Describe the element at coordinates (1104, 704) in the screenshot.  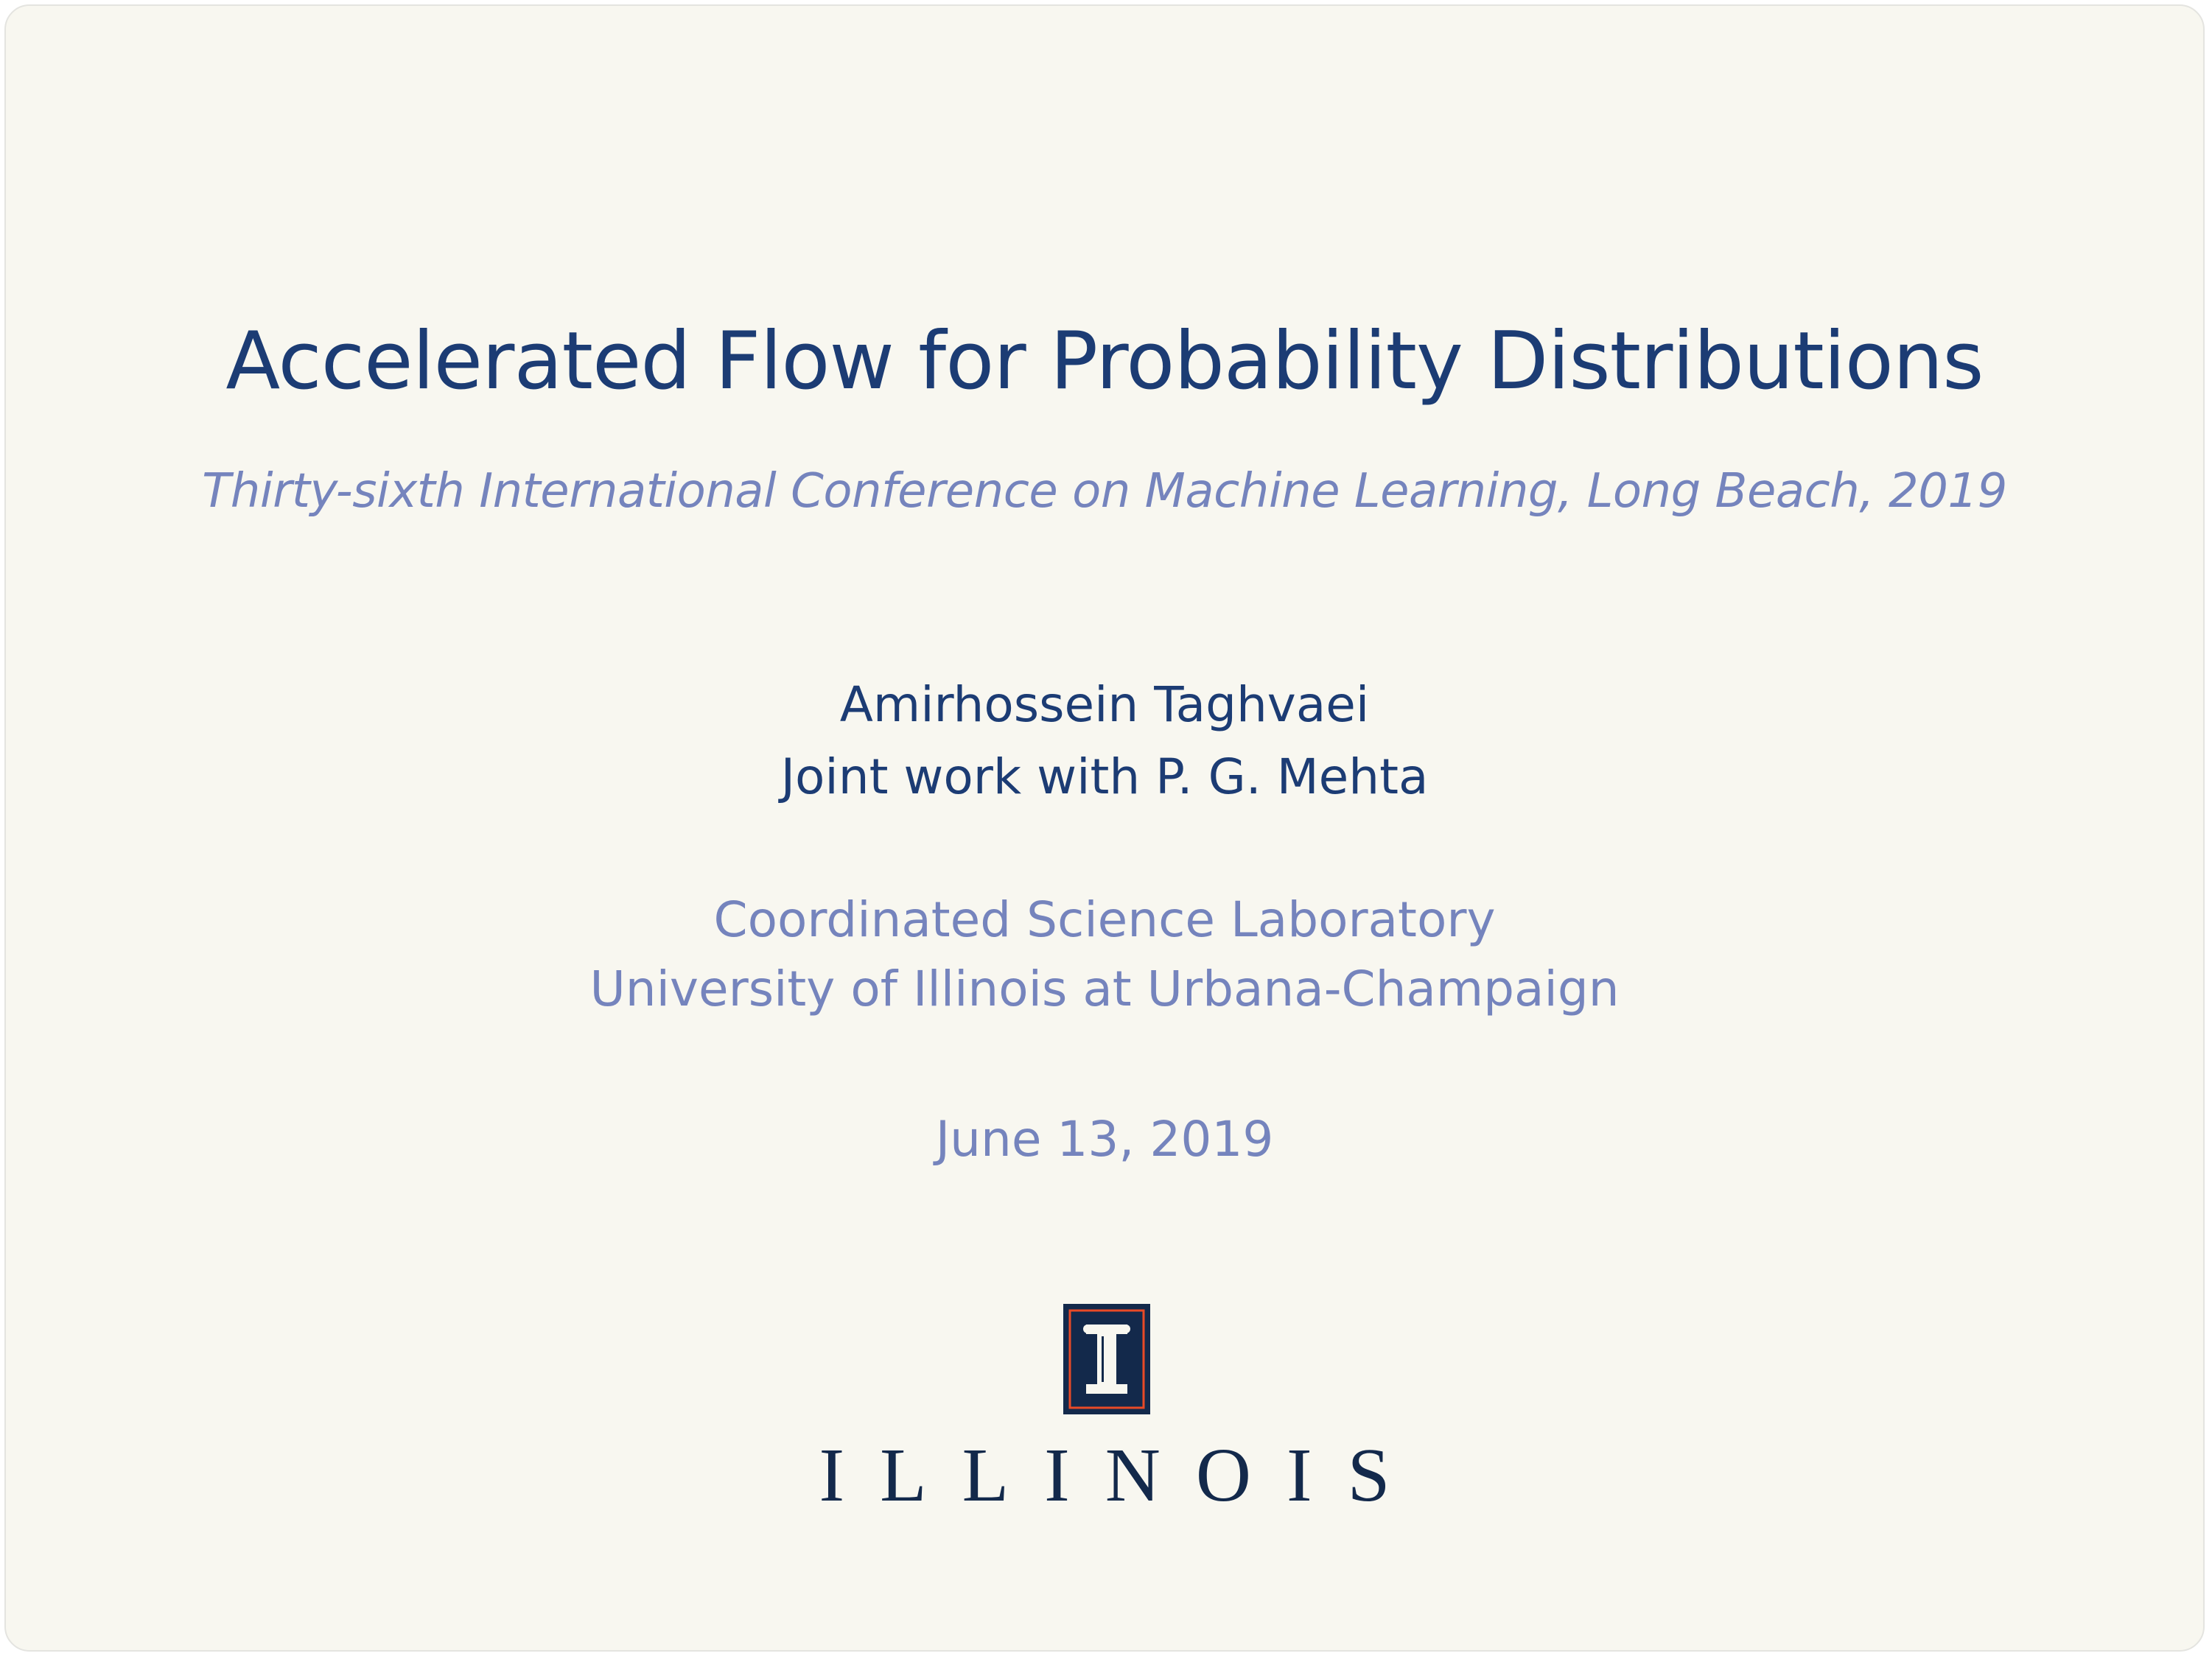
I see `author-name: Amirhossein Taghvaei` at that location.